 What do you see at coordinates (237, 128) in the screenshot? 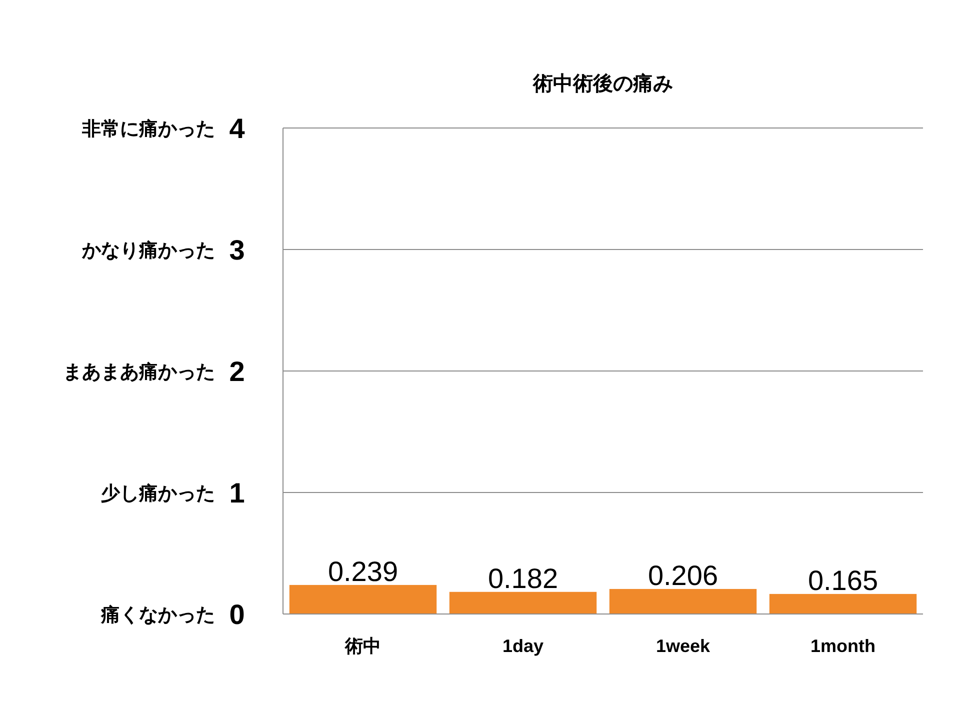
I see `y-tick-label: 4` at bounding box center [237, 128].